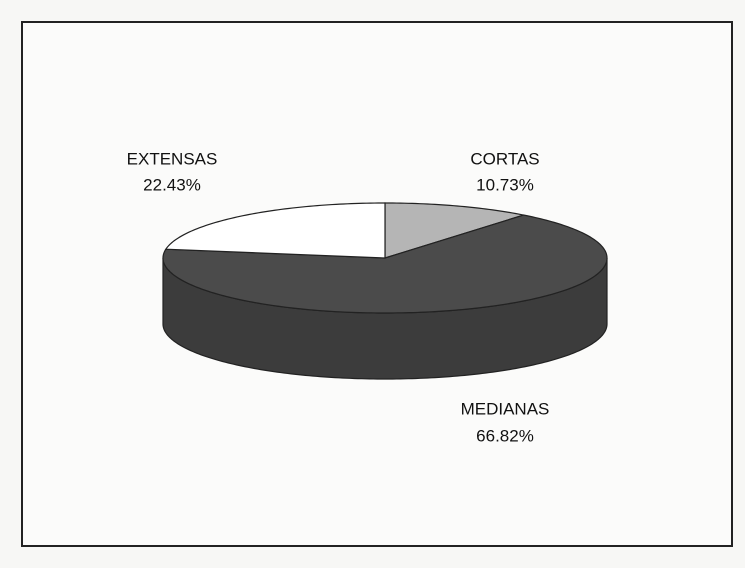 This screenshot has height=568, width=745. Describe the element at coordinates (172, 158) in the screenshot. I see `slice-label: EXTENSAS` at that location.